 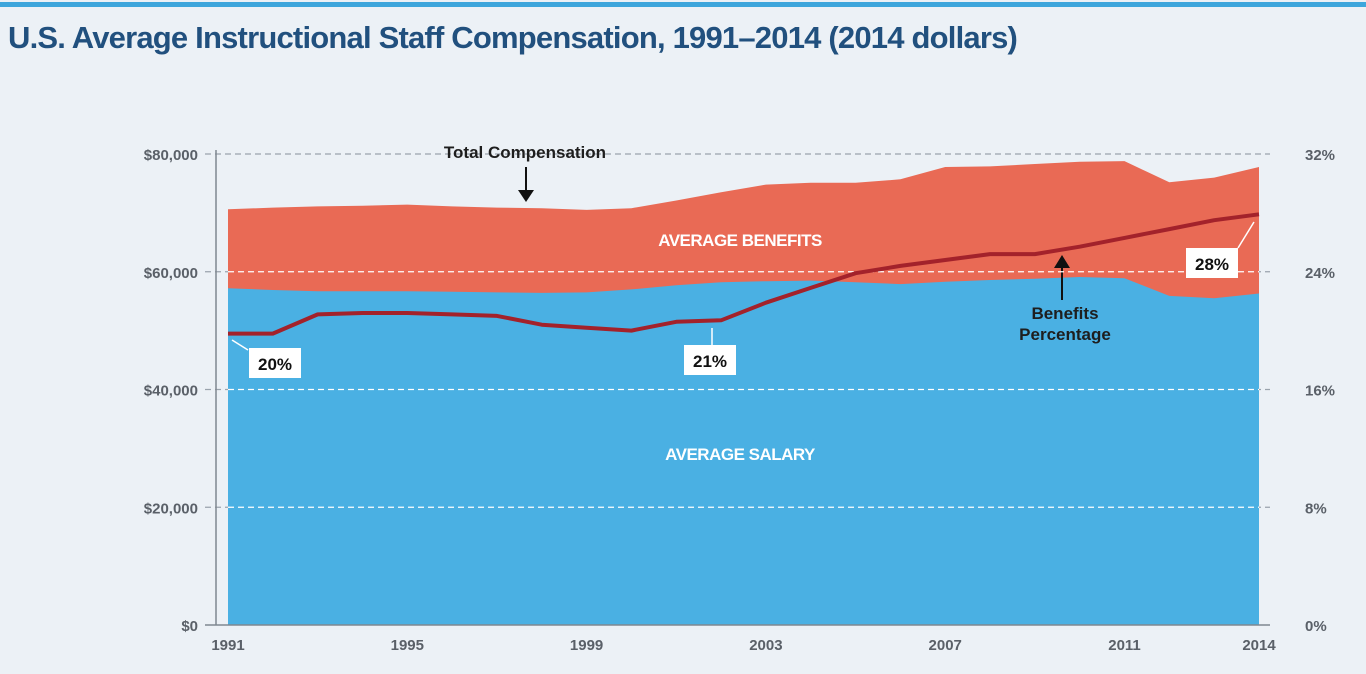 I want to click on benefits-percentage-line-group, so click(x=744, y=274).